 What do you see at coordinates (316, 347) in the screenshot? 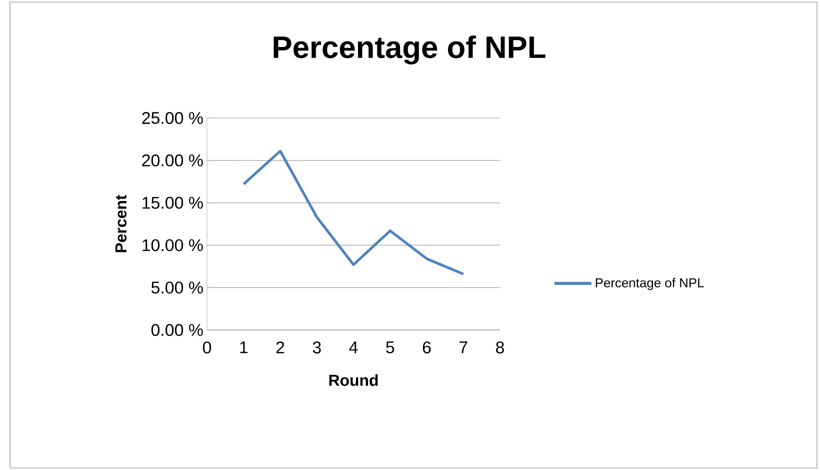
I see `x-tick-label: 3` at bounding box center [316, 347].